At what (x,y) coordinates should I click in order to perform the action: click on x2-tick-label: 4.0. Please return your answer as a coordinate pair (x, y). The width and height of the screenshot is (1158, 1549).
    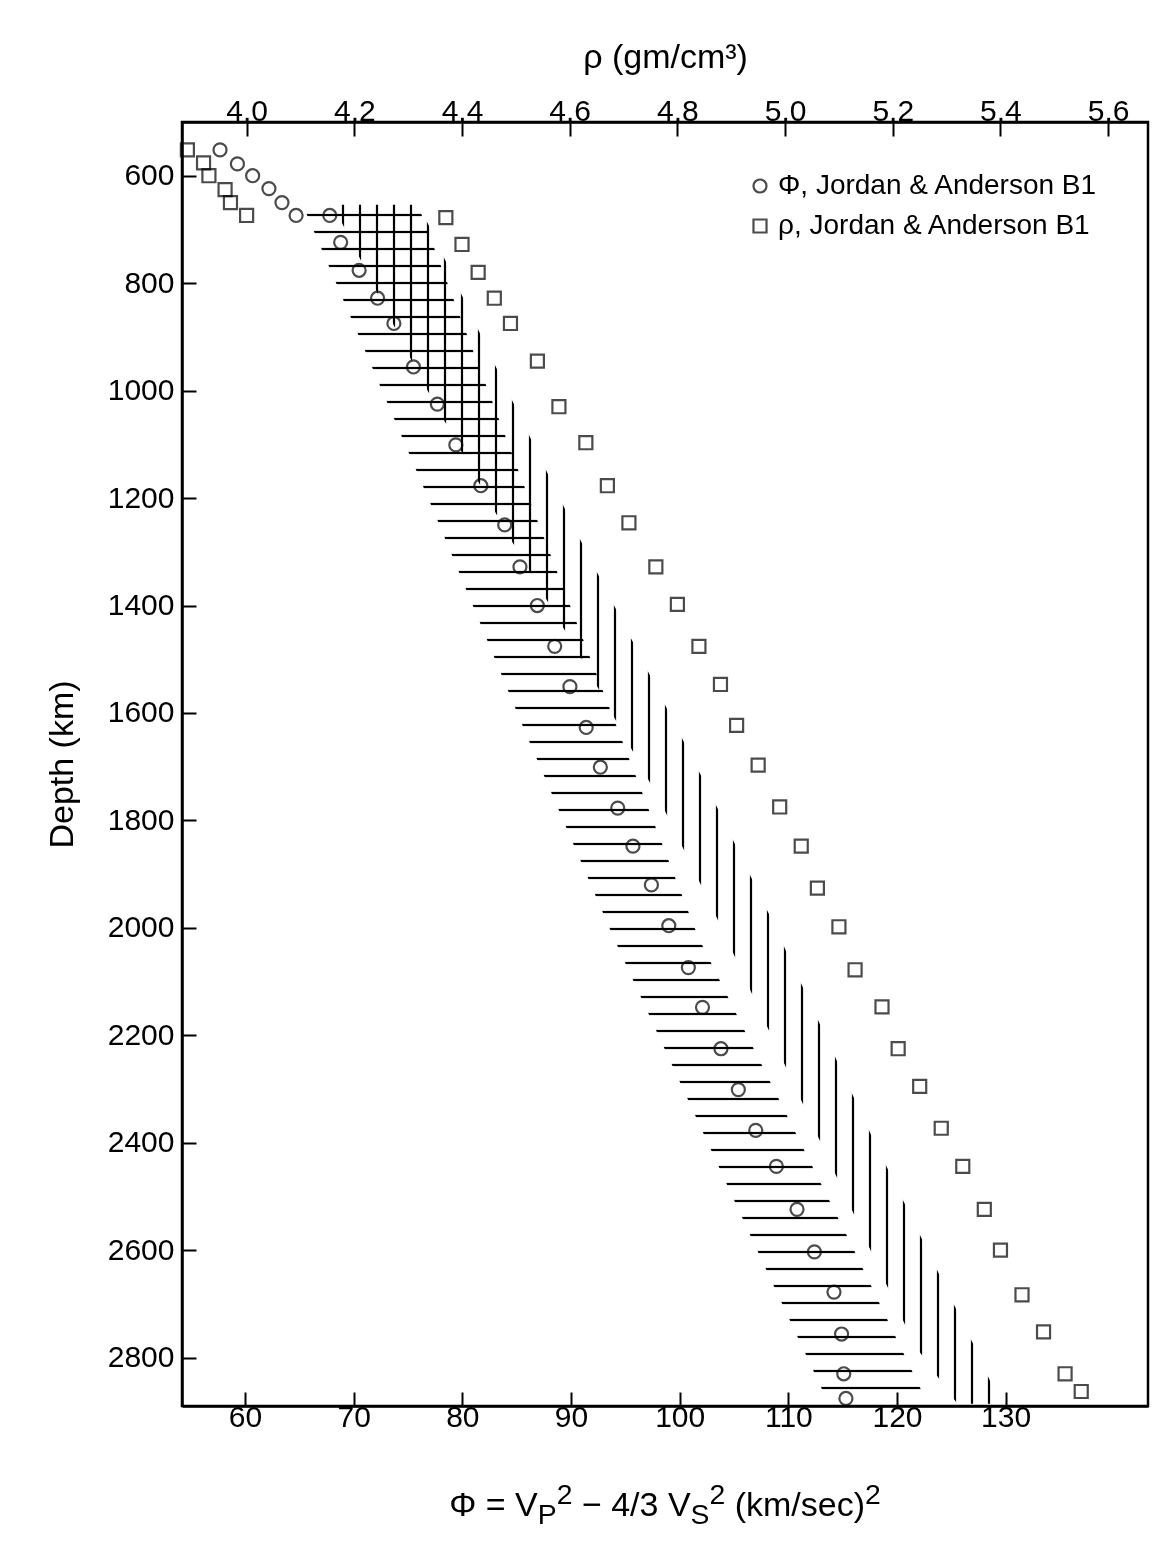
    Looking at the image, I should click on (247, 110).